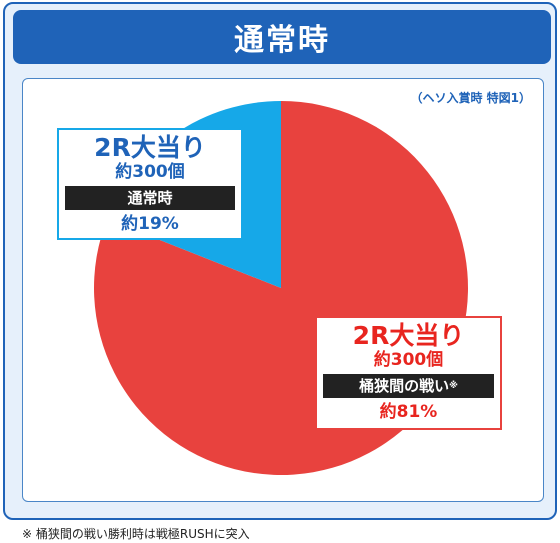 This screenshot has height=543, width=560. I want to click on slice-label-mode: 桶狭間の戦い※, so click(408, 386).